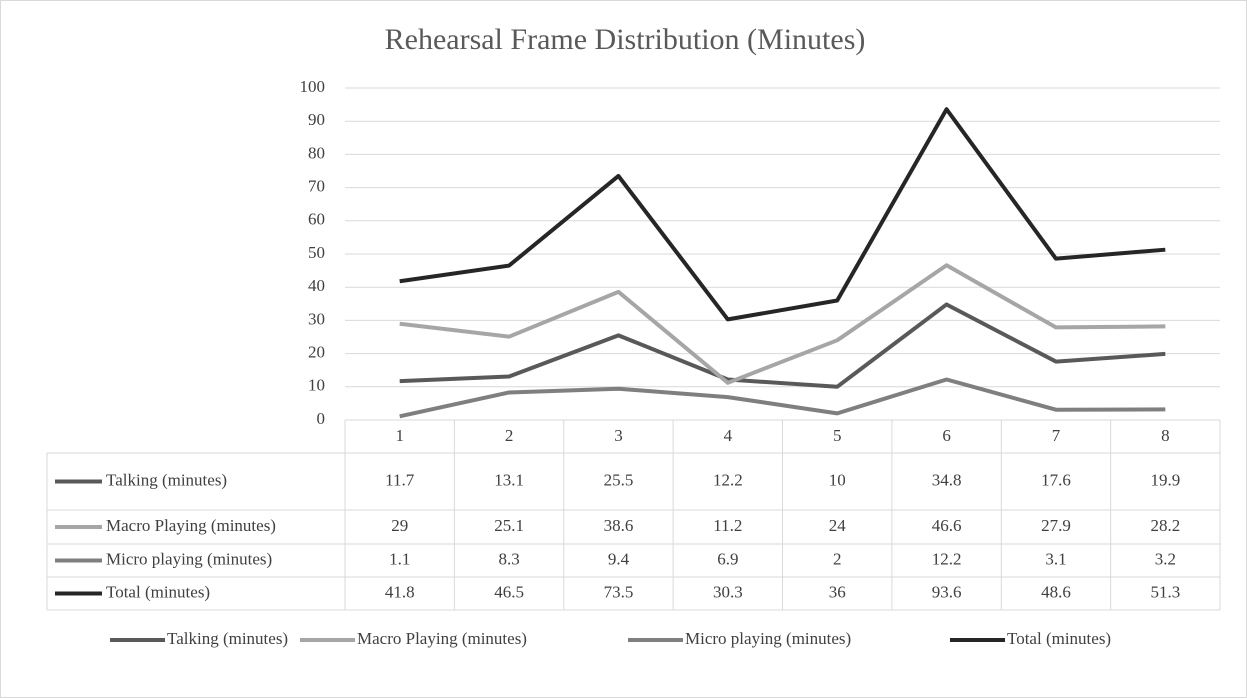 Image resolution: width=1247 pixels, height=698 pixels. What do you see at coordinates (509, 479) in the screenshot?
I see `table-cell: 13.1` at bounding box center [509, 479].